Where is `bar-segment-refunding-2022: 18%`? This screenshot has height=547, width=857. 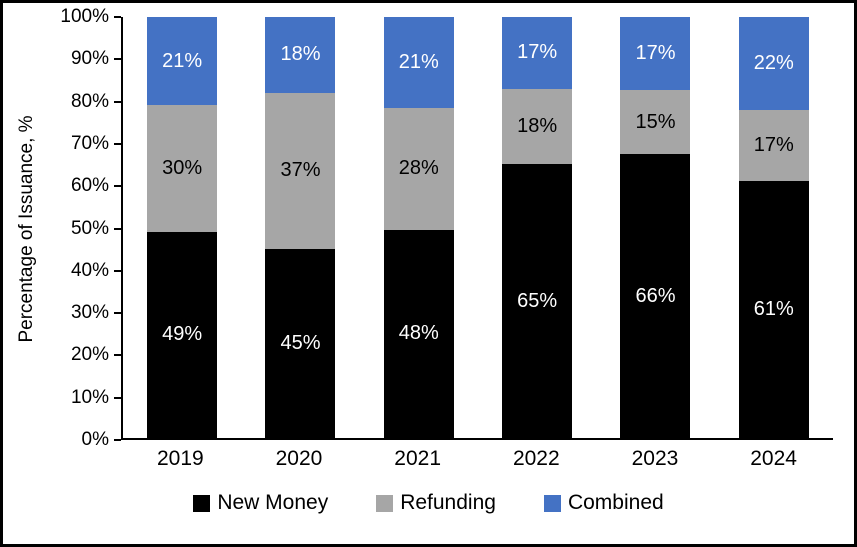 bar-segment-refunding-2022: 18% is located at coordinates (537, 126).